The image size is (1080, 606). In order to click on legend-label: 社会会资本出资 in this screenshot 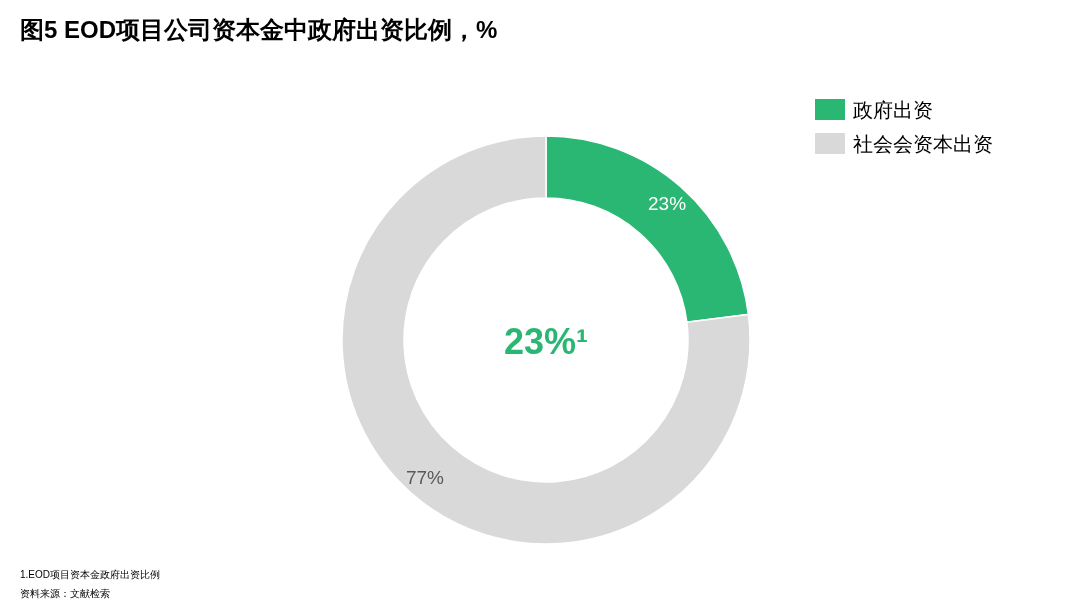, I will do `click(923, 144)`.